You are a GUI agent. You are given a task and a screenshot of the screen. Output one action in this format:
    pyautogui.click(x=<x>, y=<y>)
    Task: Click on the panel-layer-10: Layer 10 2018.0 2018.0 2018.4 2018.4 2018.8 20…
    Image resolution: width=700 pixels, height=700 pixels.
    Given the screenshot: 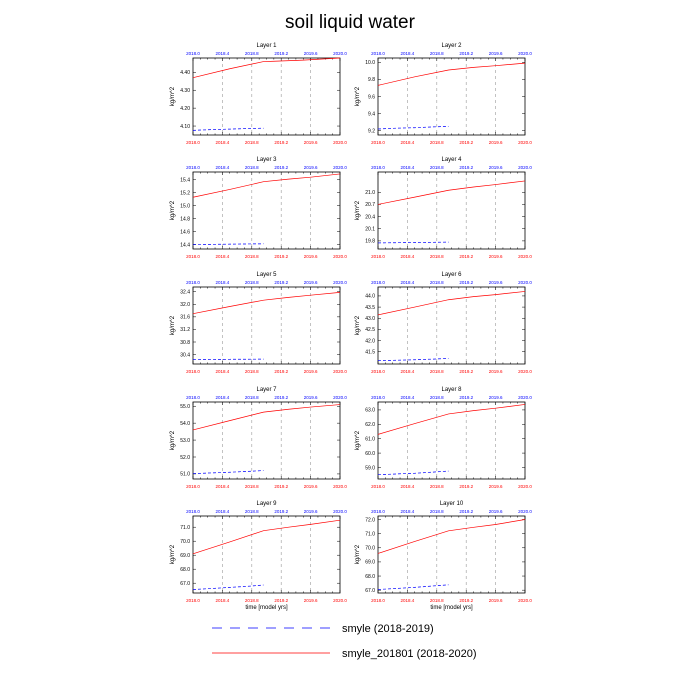 What is the action you would take?
    pyautogui.click(x=443, y=556)
    